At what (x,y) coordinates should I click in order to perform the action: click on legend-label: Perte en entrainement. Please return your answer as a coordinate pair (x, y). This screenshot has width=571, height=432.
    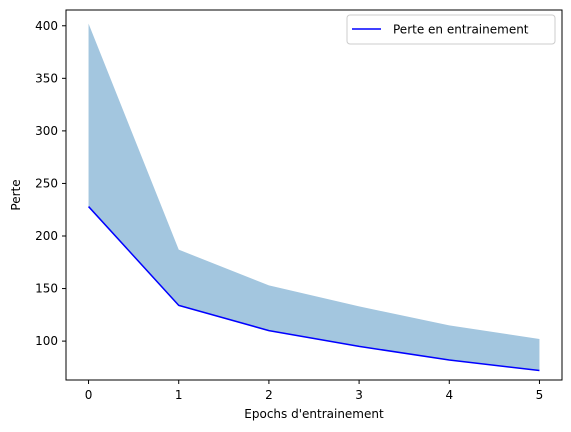
    Looking at the image, I should click on (461, 30).